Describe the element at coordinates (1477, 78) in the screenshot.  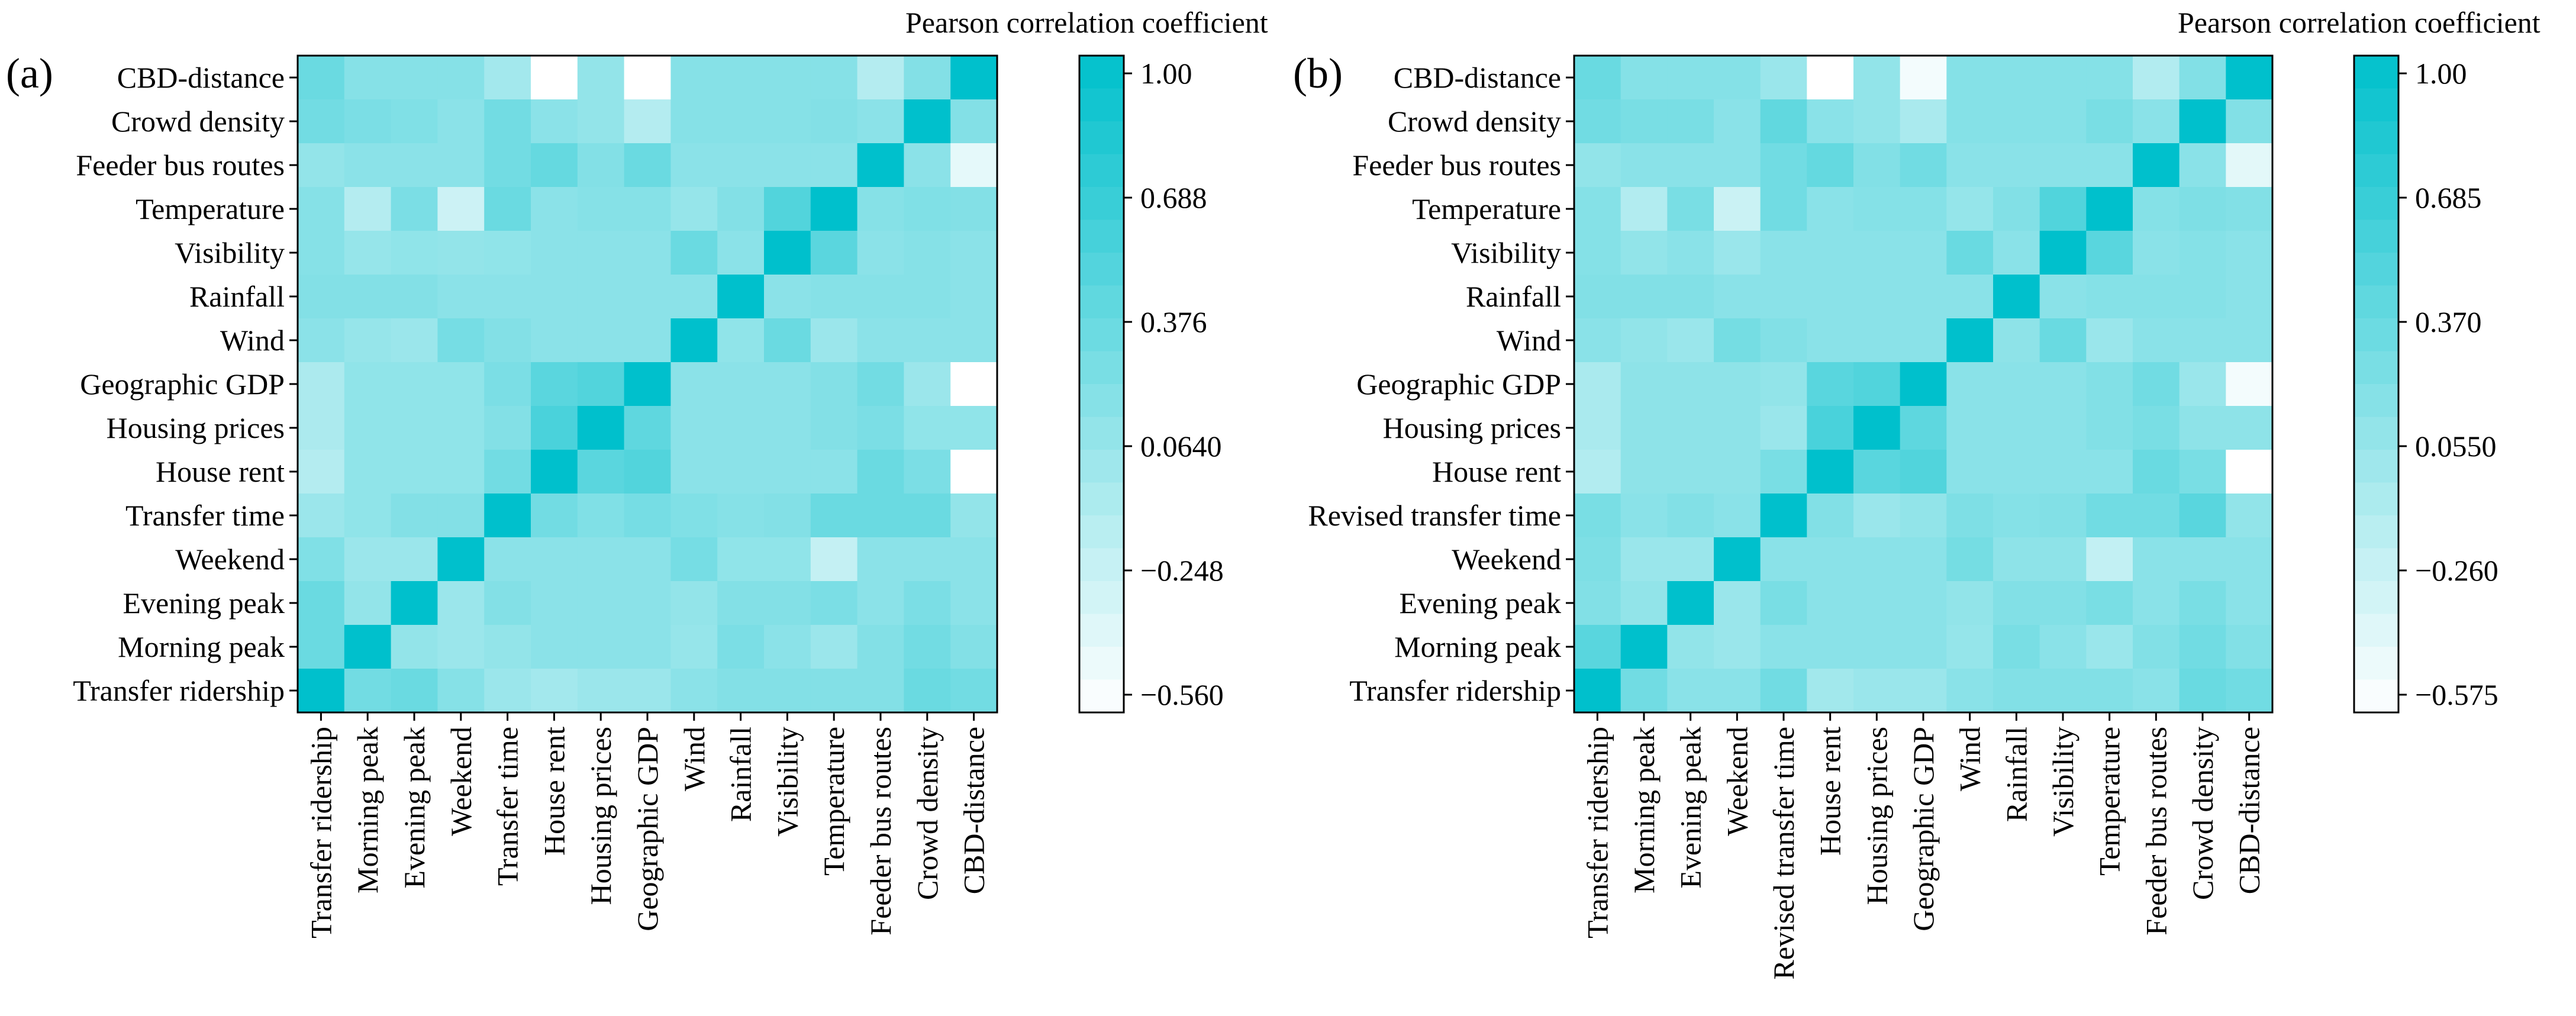
I see `y-tick-label: CBD-distance` at that location.